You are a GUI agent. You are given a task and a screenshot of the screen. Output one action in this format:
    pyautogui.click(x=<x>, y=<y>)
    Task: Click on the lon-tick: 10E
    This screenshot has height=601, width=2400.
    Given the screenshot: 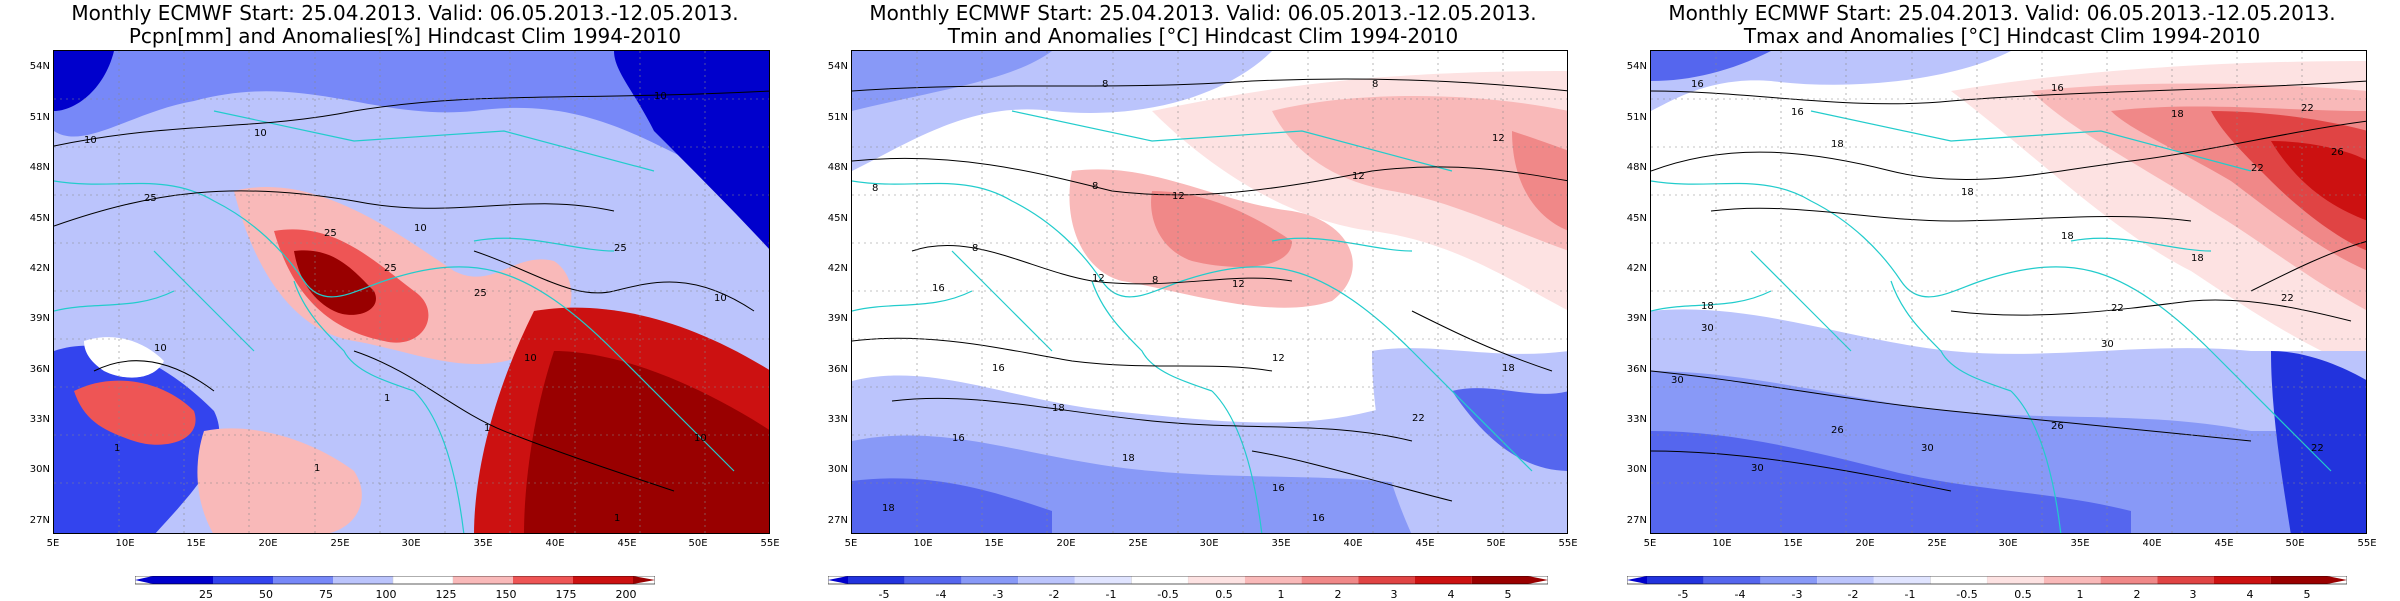 What is the action you would take?
    pyautogui.click(x=923, y=543)
    